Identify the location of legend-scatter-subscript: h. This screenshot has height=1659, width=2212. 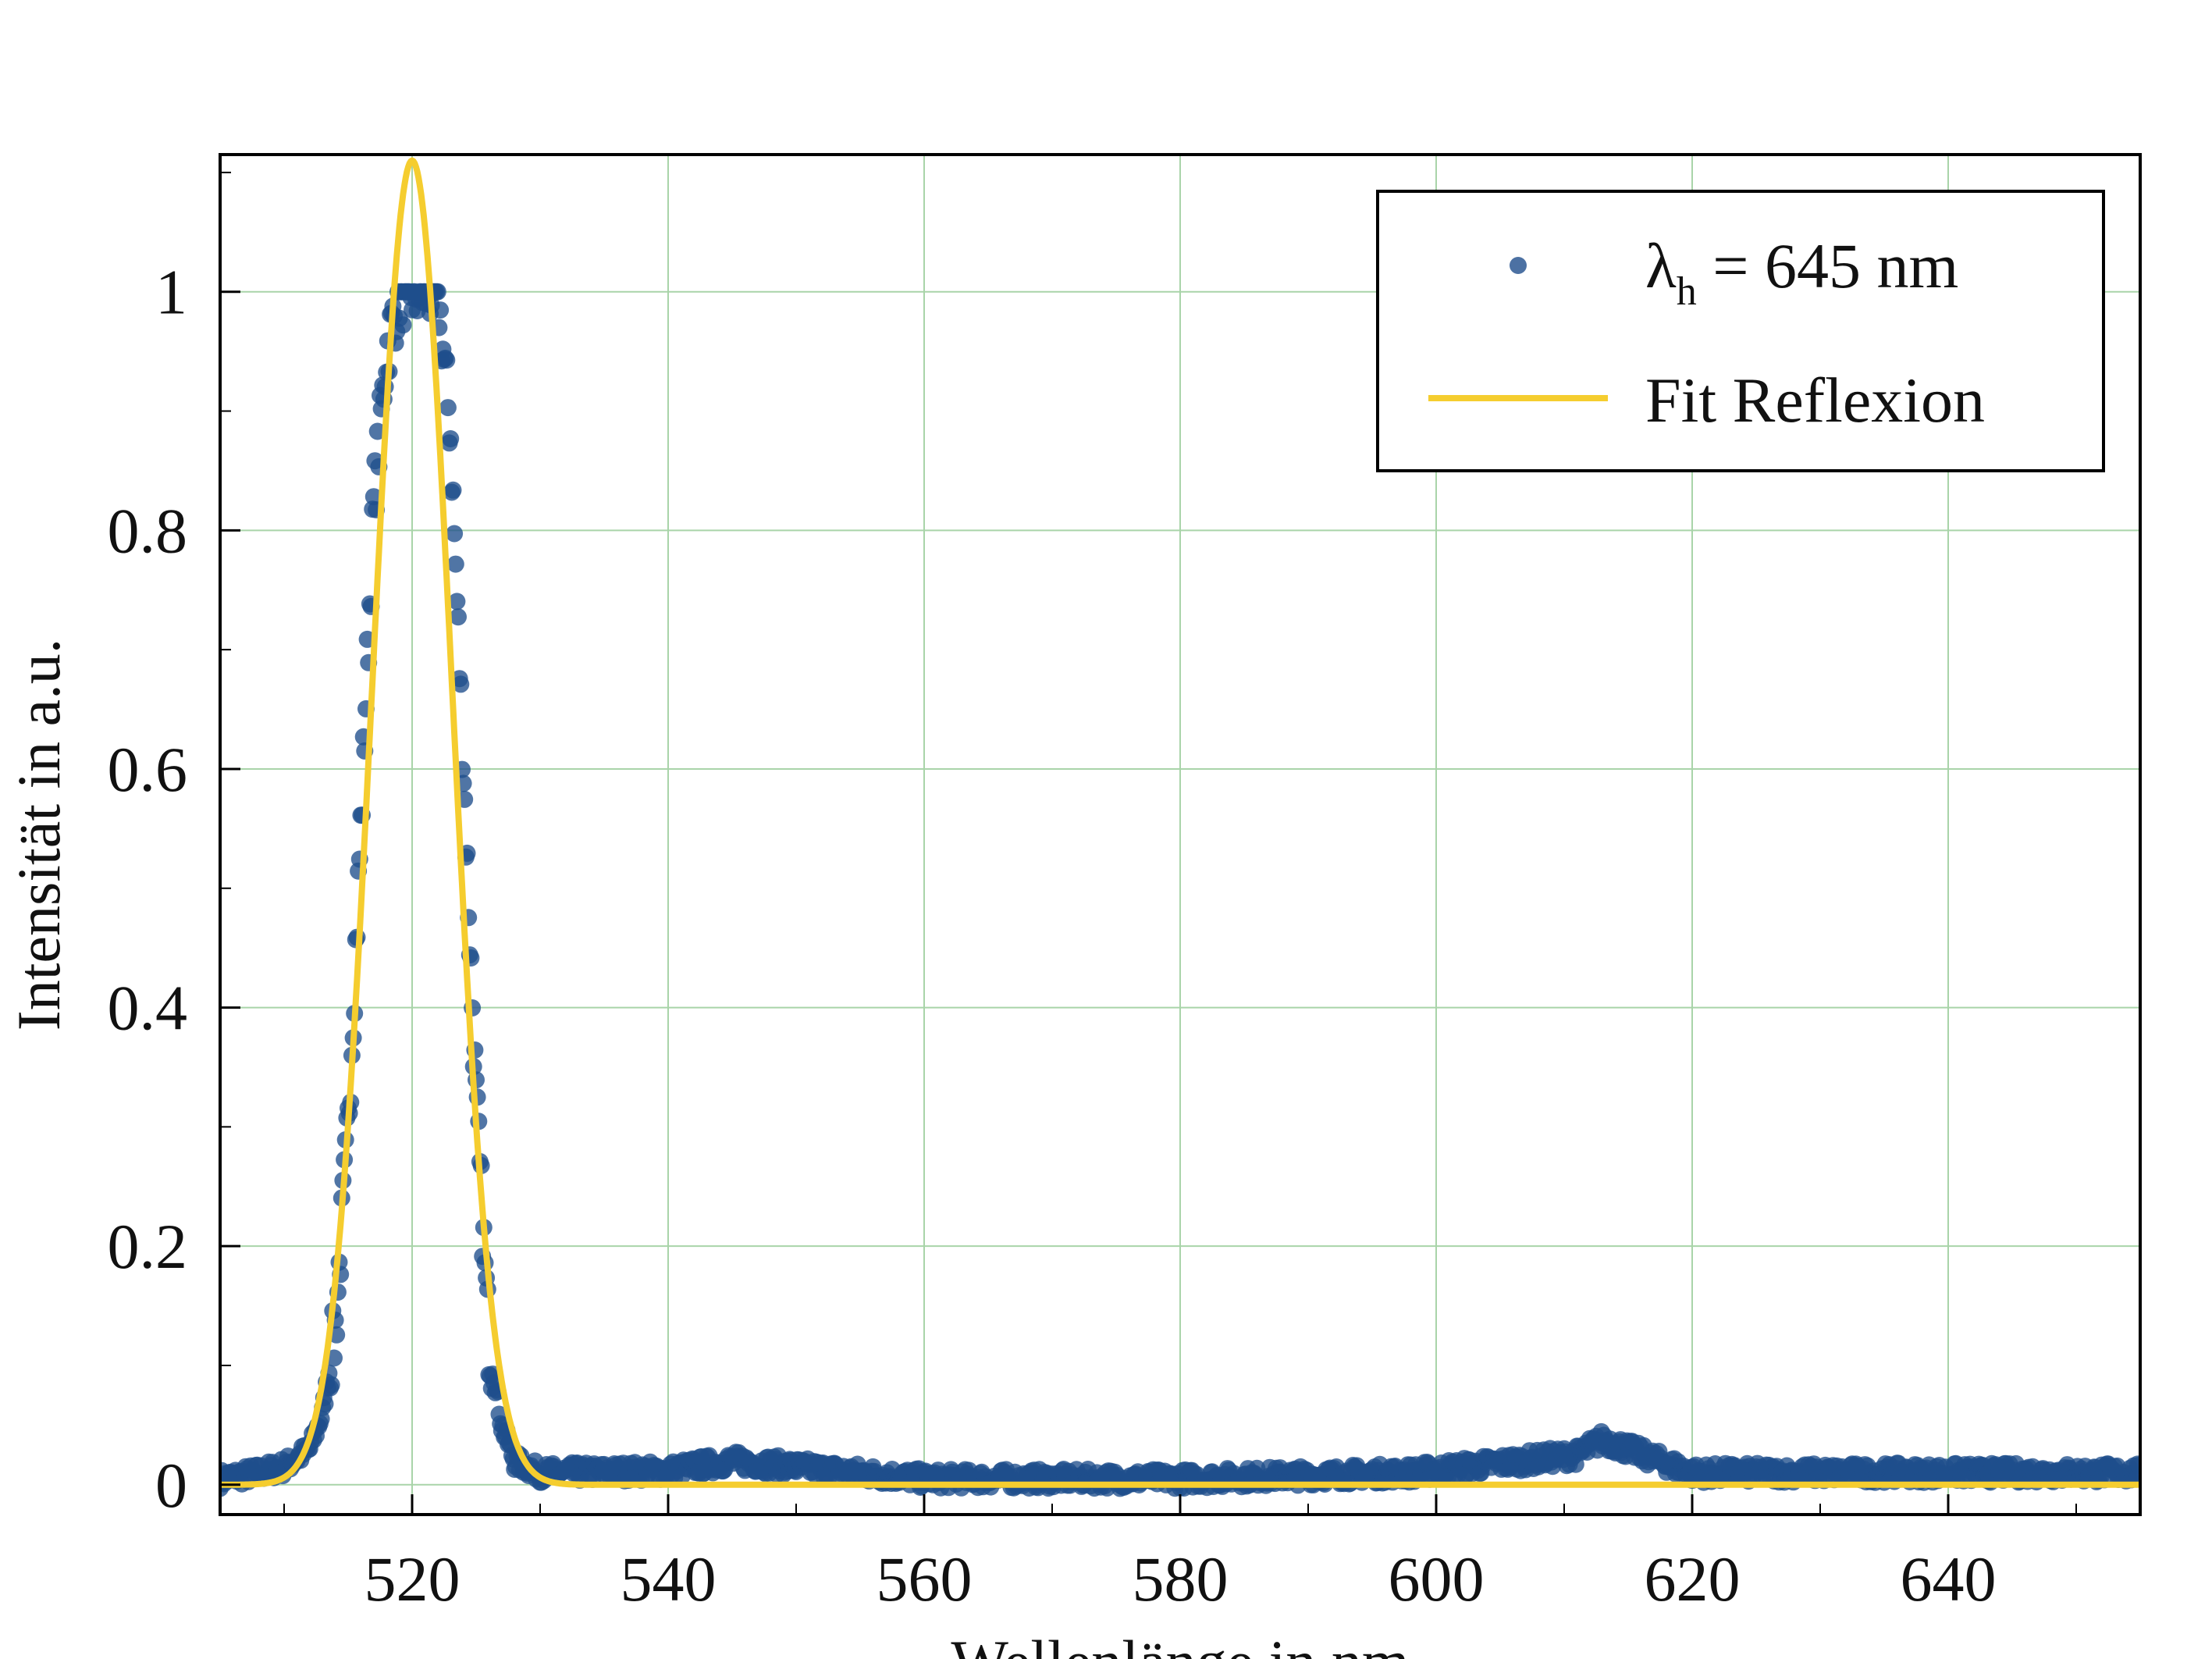
(1687, 291).